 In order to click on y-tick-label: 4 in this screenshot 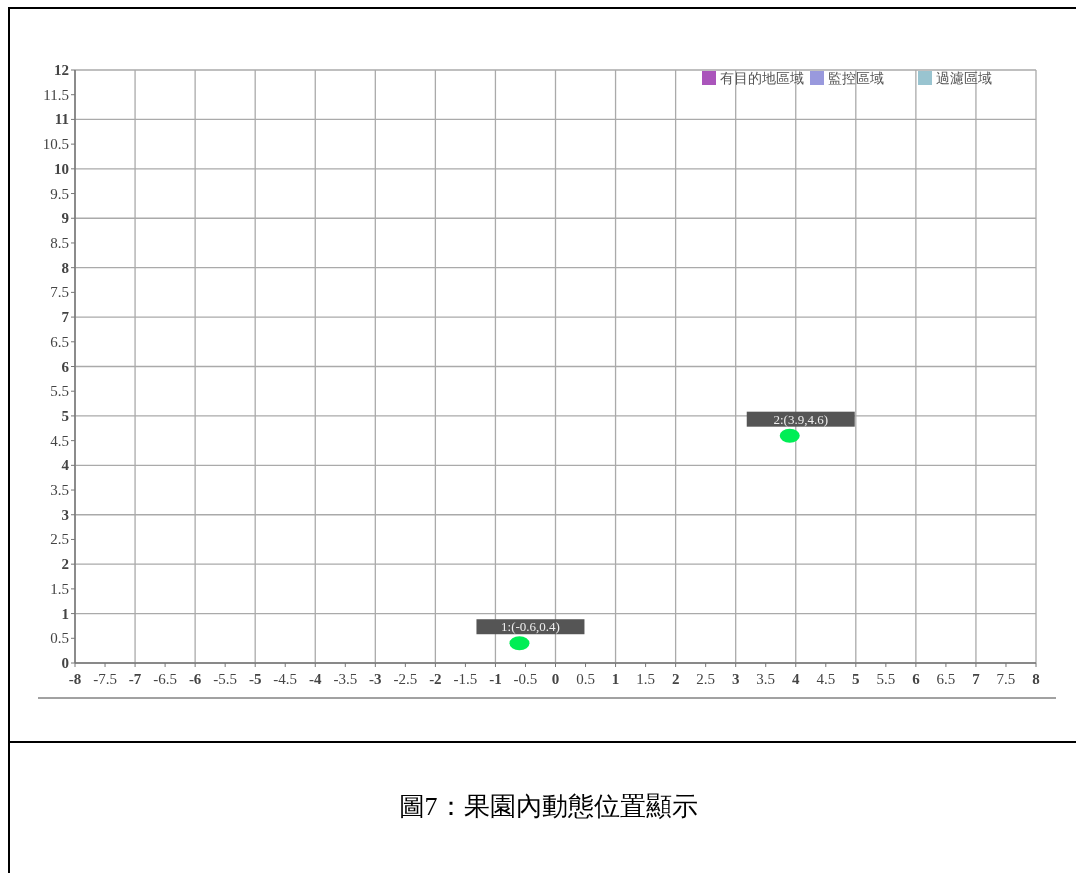, I will do `click(65, 465)`.